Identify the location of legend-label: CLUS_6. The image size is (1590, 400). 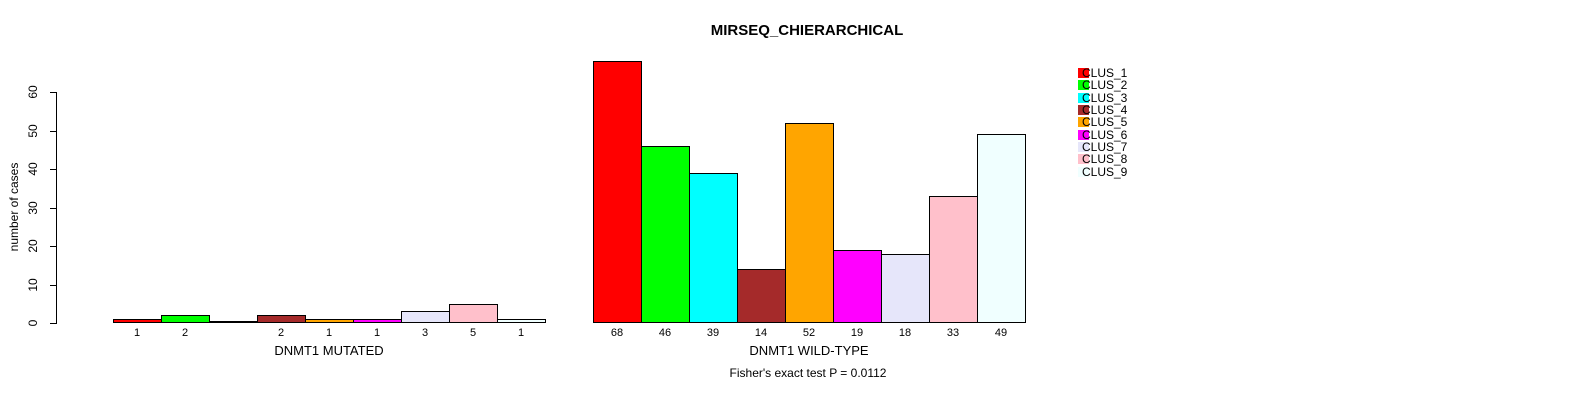
(1105, 134).